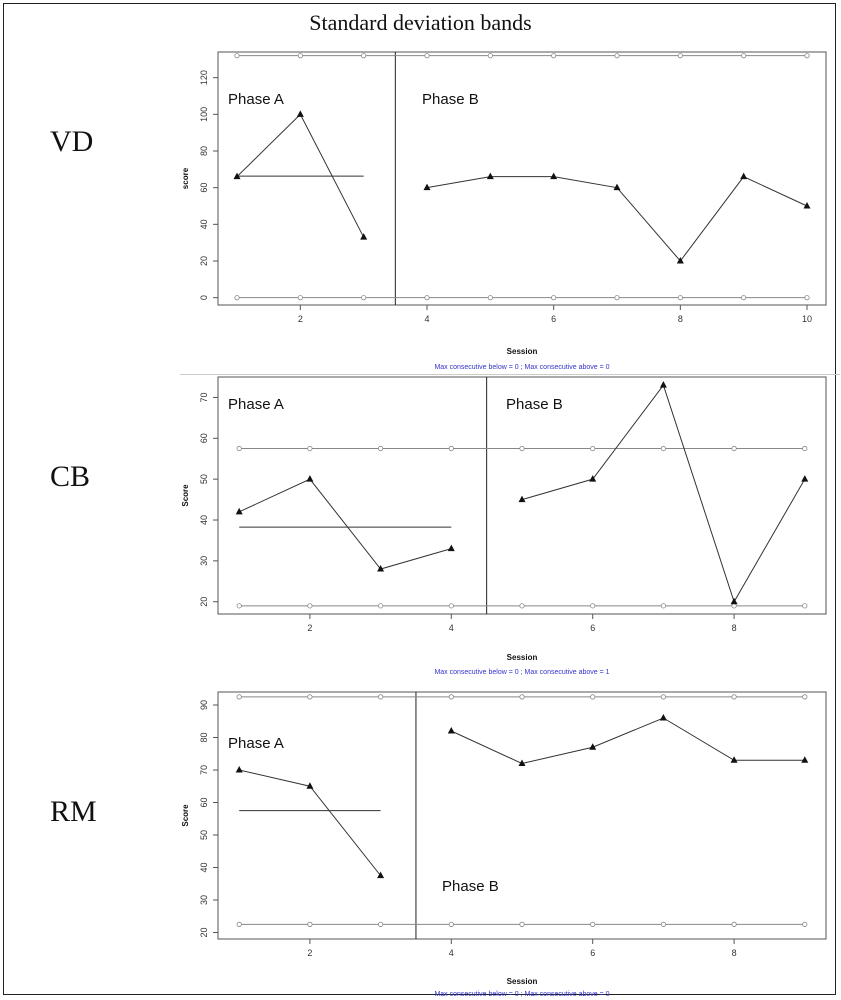 The image size is (841, 1000). I want to click on x-tick-label: 10, so click(807, 319).